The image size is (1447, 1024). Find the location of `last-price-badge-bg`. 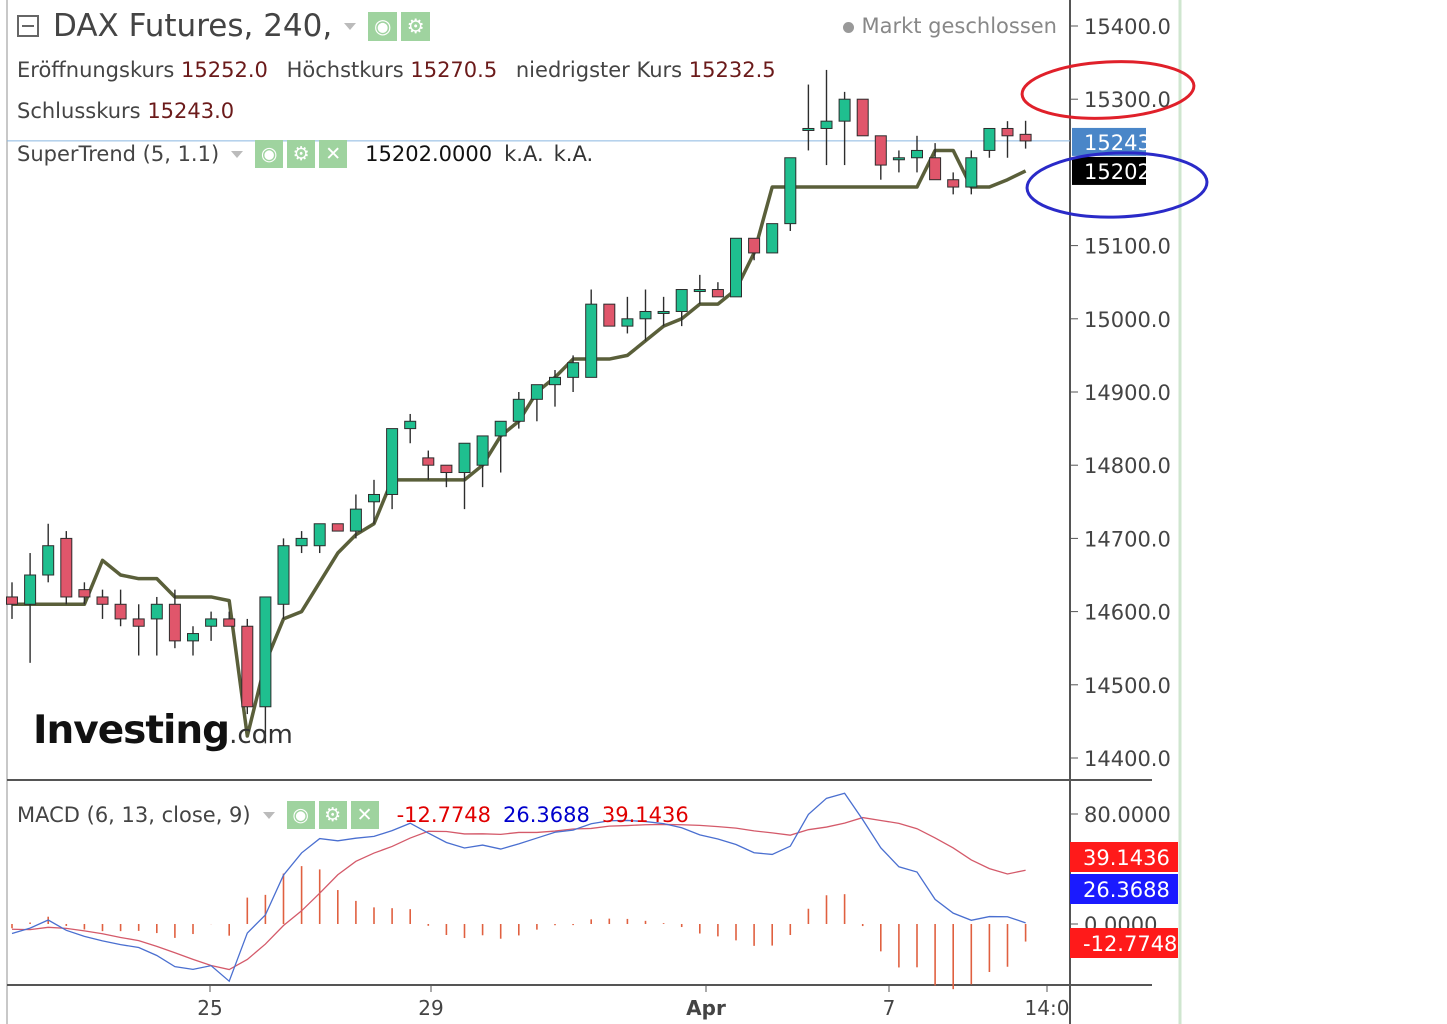

last-price-badge-bg is located at coordinates (1109, 141).